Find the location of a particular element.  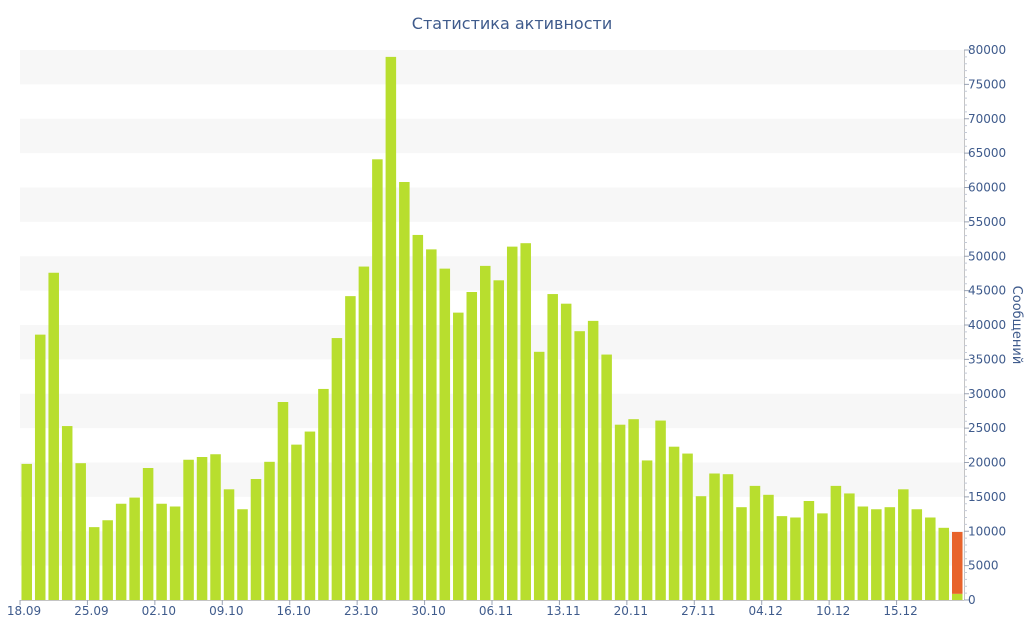

x-tick-label: 10.12 is located at coordinates (833, 611).